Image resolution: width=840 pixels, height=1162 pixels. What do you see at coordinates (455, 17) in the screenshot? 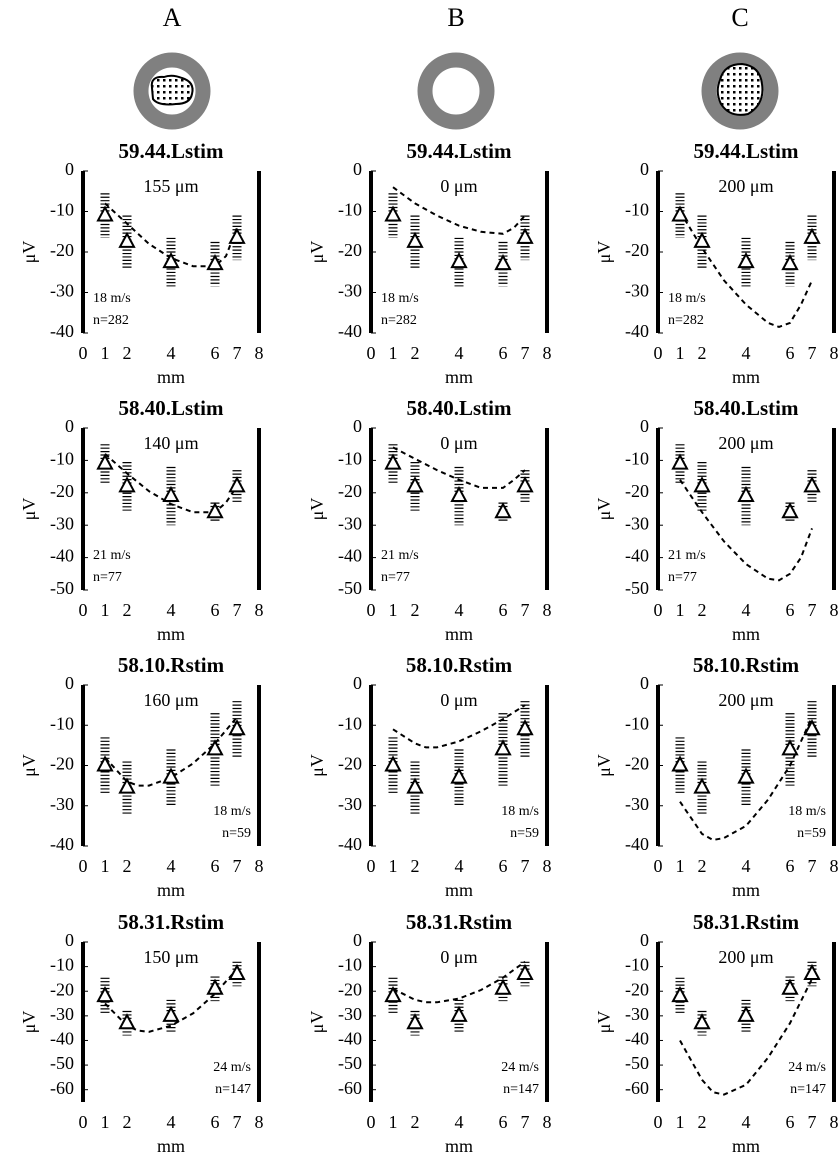
I see `panel-label: B` at bounding box center [455, 17].